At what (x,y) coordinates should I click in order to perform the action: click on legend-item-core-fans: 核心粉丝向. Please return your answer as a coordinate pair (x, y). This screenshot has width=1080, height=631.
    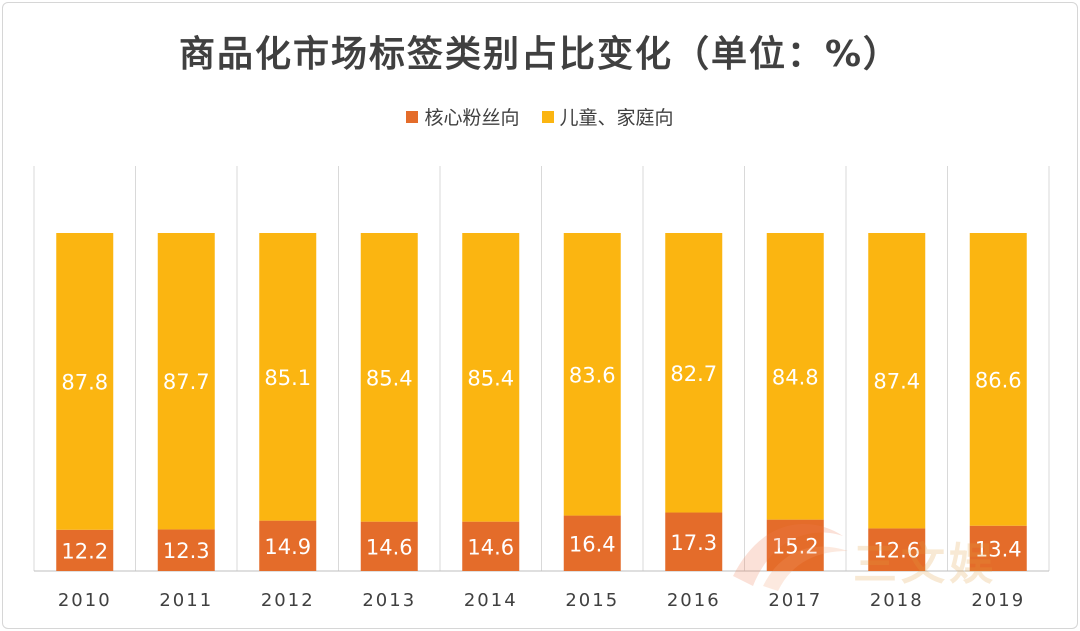
    Looking at the image, I should click on (463, 116).